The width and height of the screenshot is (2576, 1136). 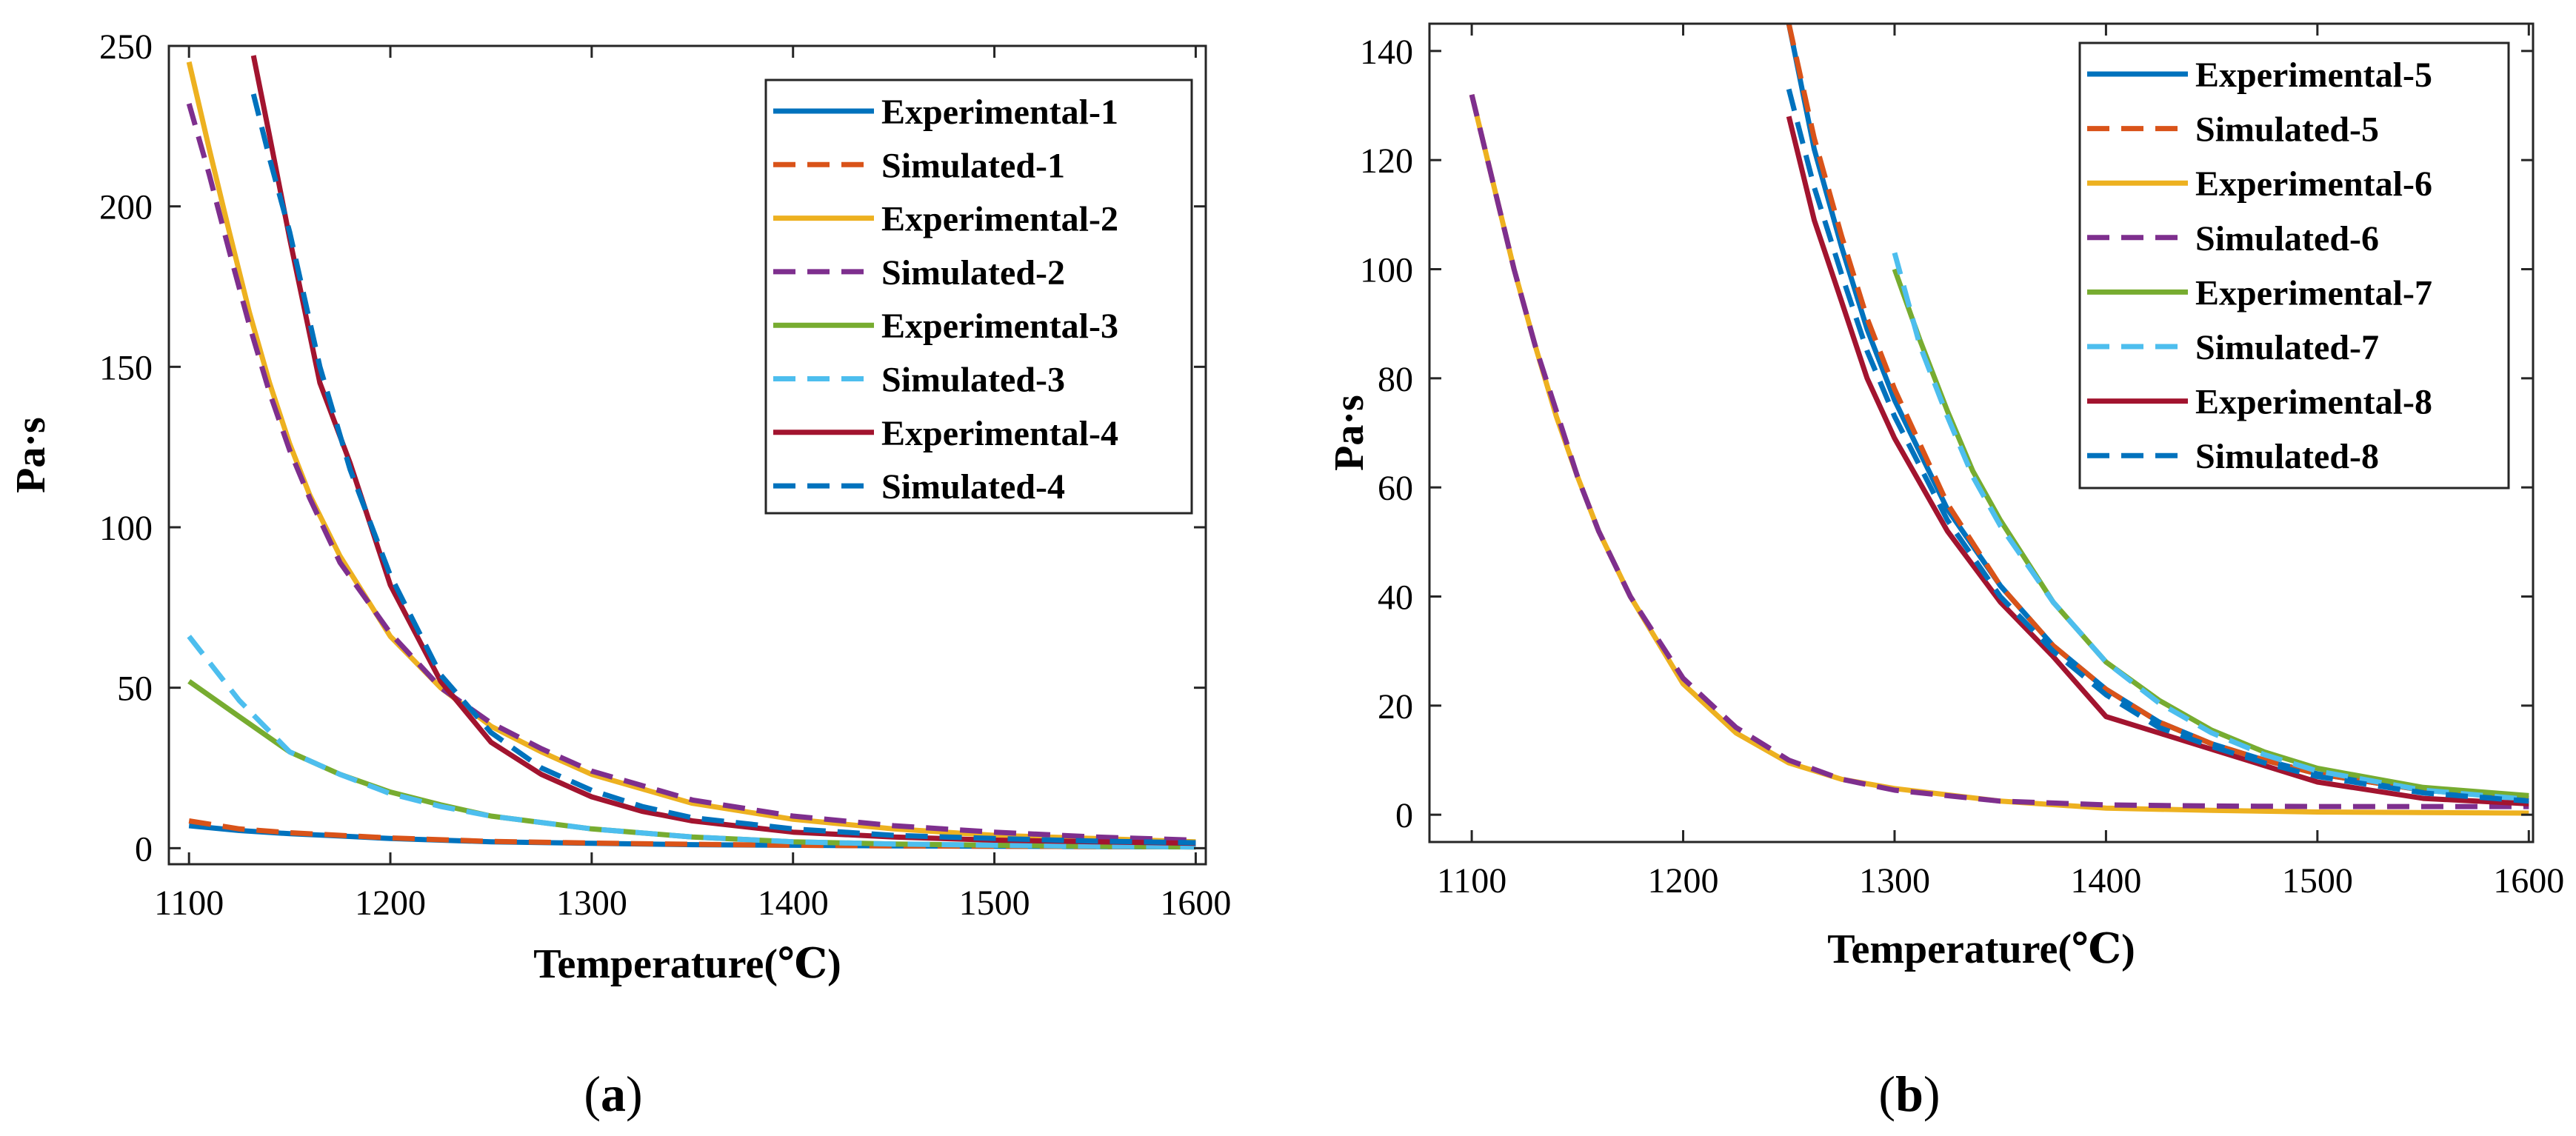 What do you see at coordinates (2287, 347) in the screenshot?
I see `legend-label-simulated-7: Simulated-7` at bounding box center [2287, 347].